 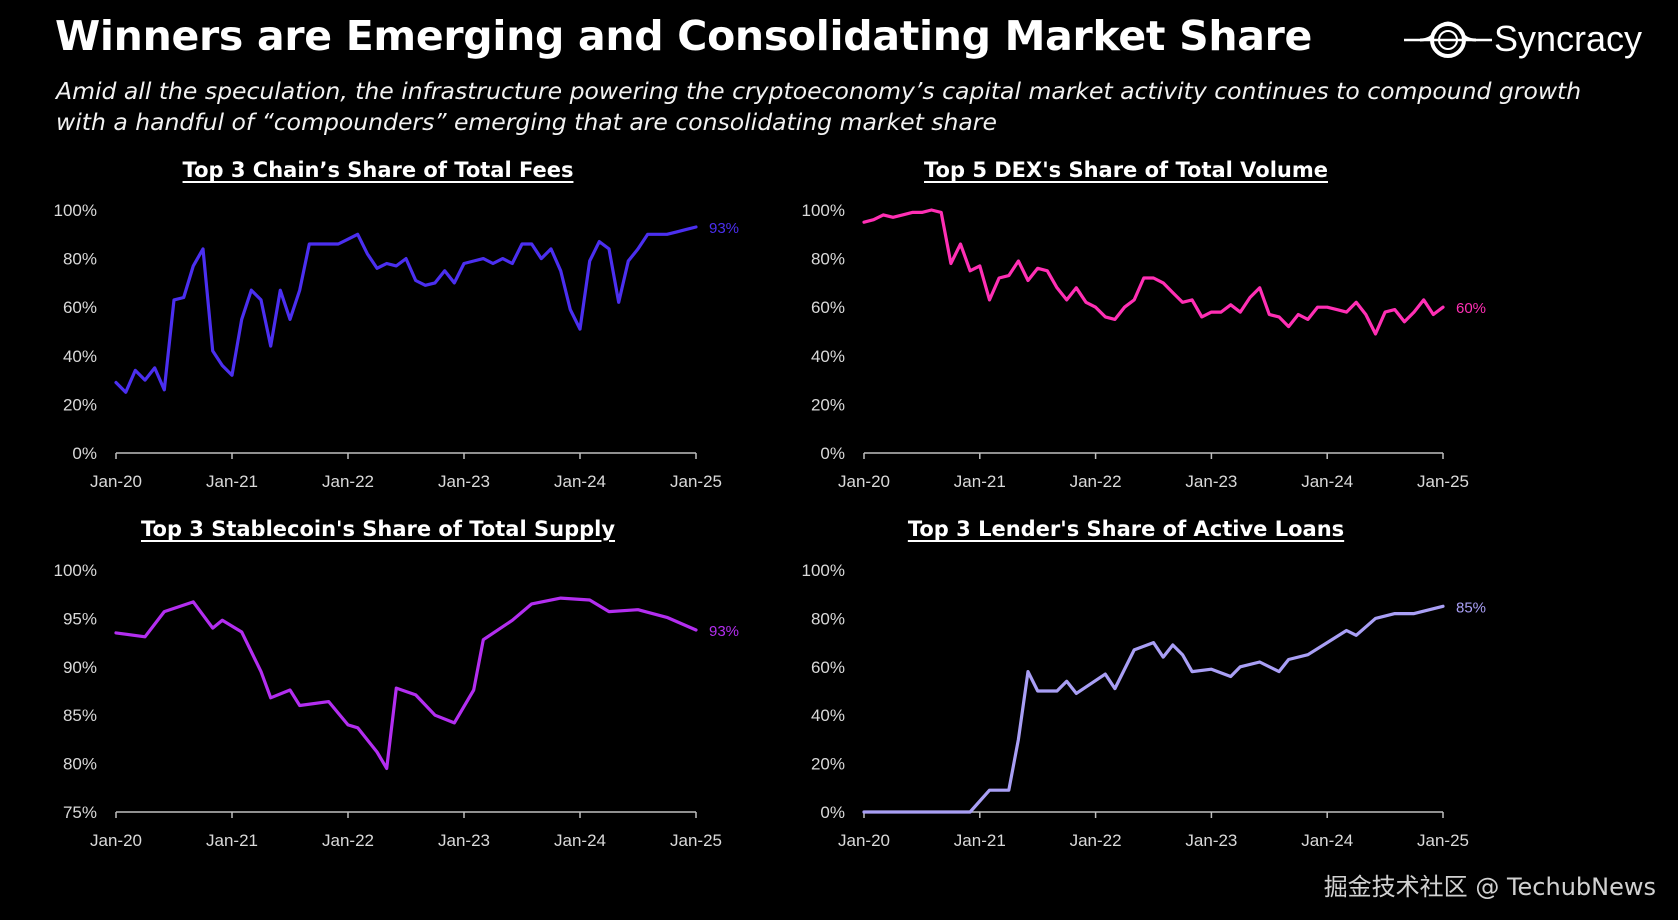 I want to click on y-tick-label: 75%, so click(x=80, y=812).